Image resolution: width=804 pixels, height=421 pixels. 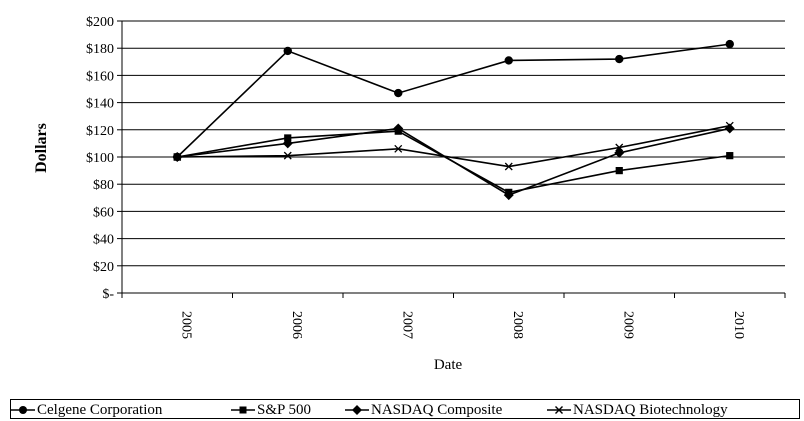 I want to click on y-tick-label: $140, so click(x=100, y=104).